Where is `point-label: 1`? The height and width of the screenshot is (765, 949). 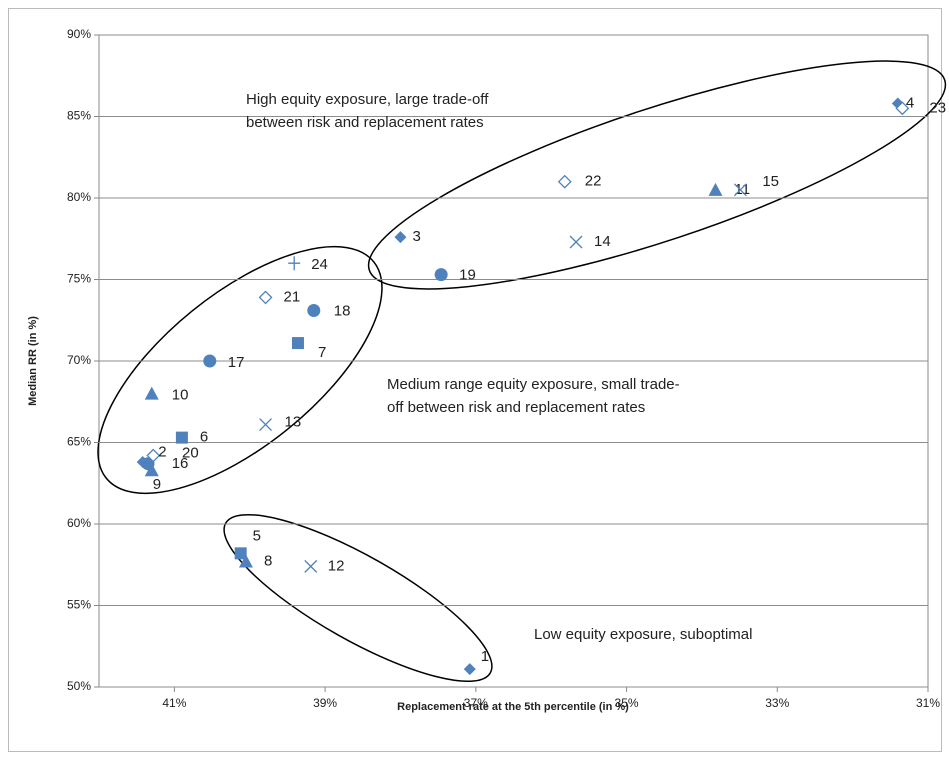 point-label: 1 is located at coordinates (485, 656).